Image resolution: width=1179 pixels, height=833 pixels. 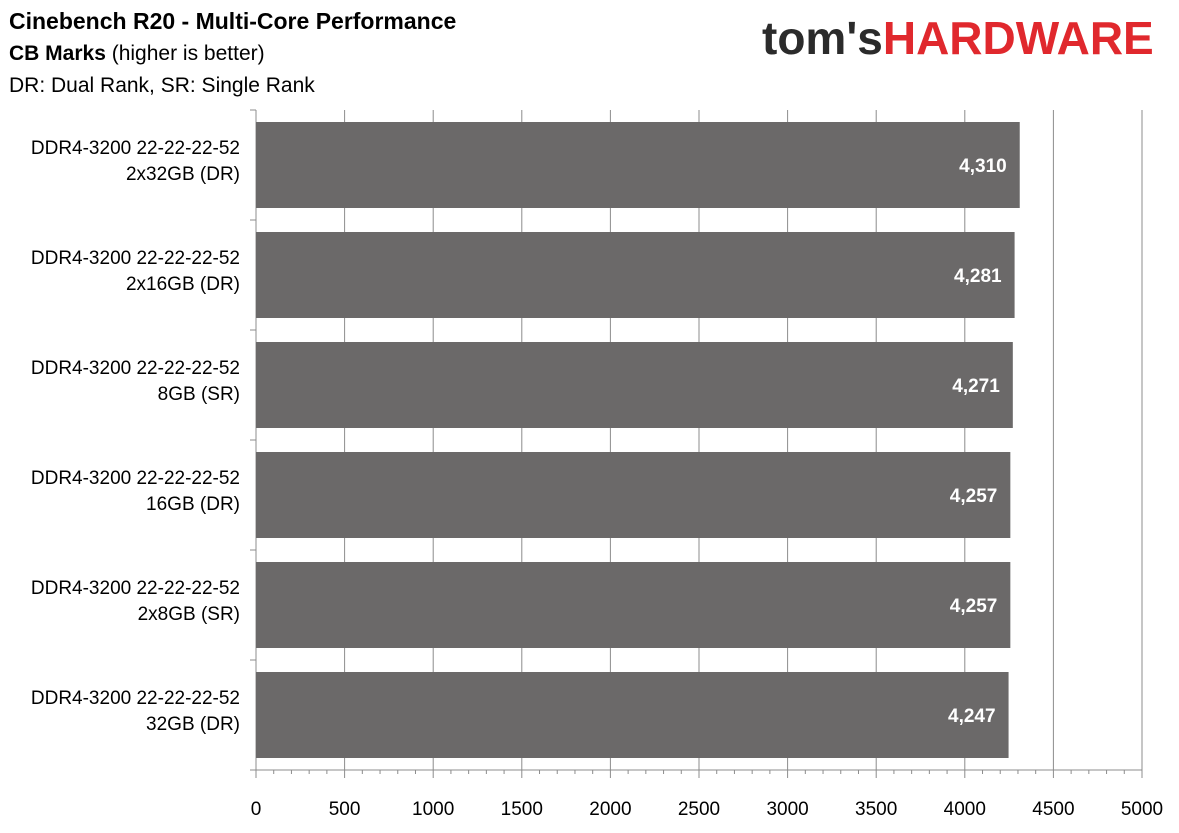 What do you see at coordinates (976, 386) in the screenshot?
I see `bar-value-label: 4,271` at bounding box center [976, 386].